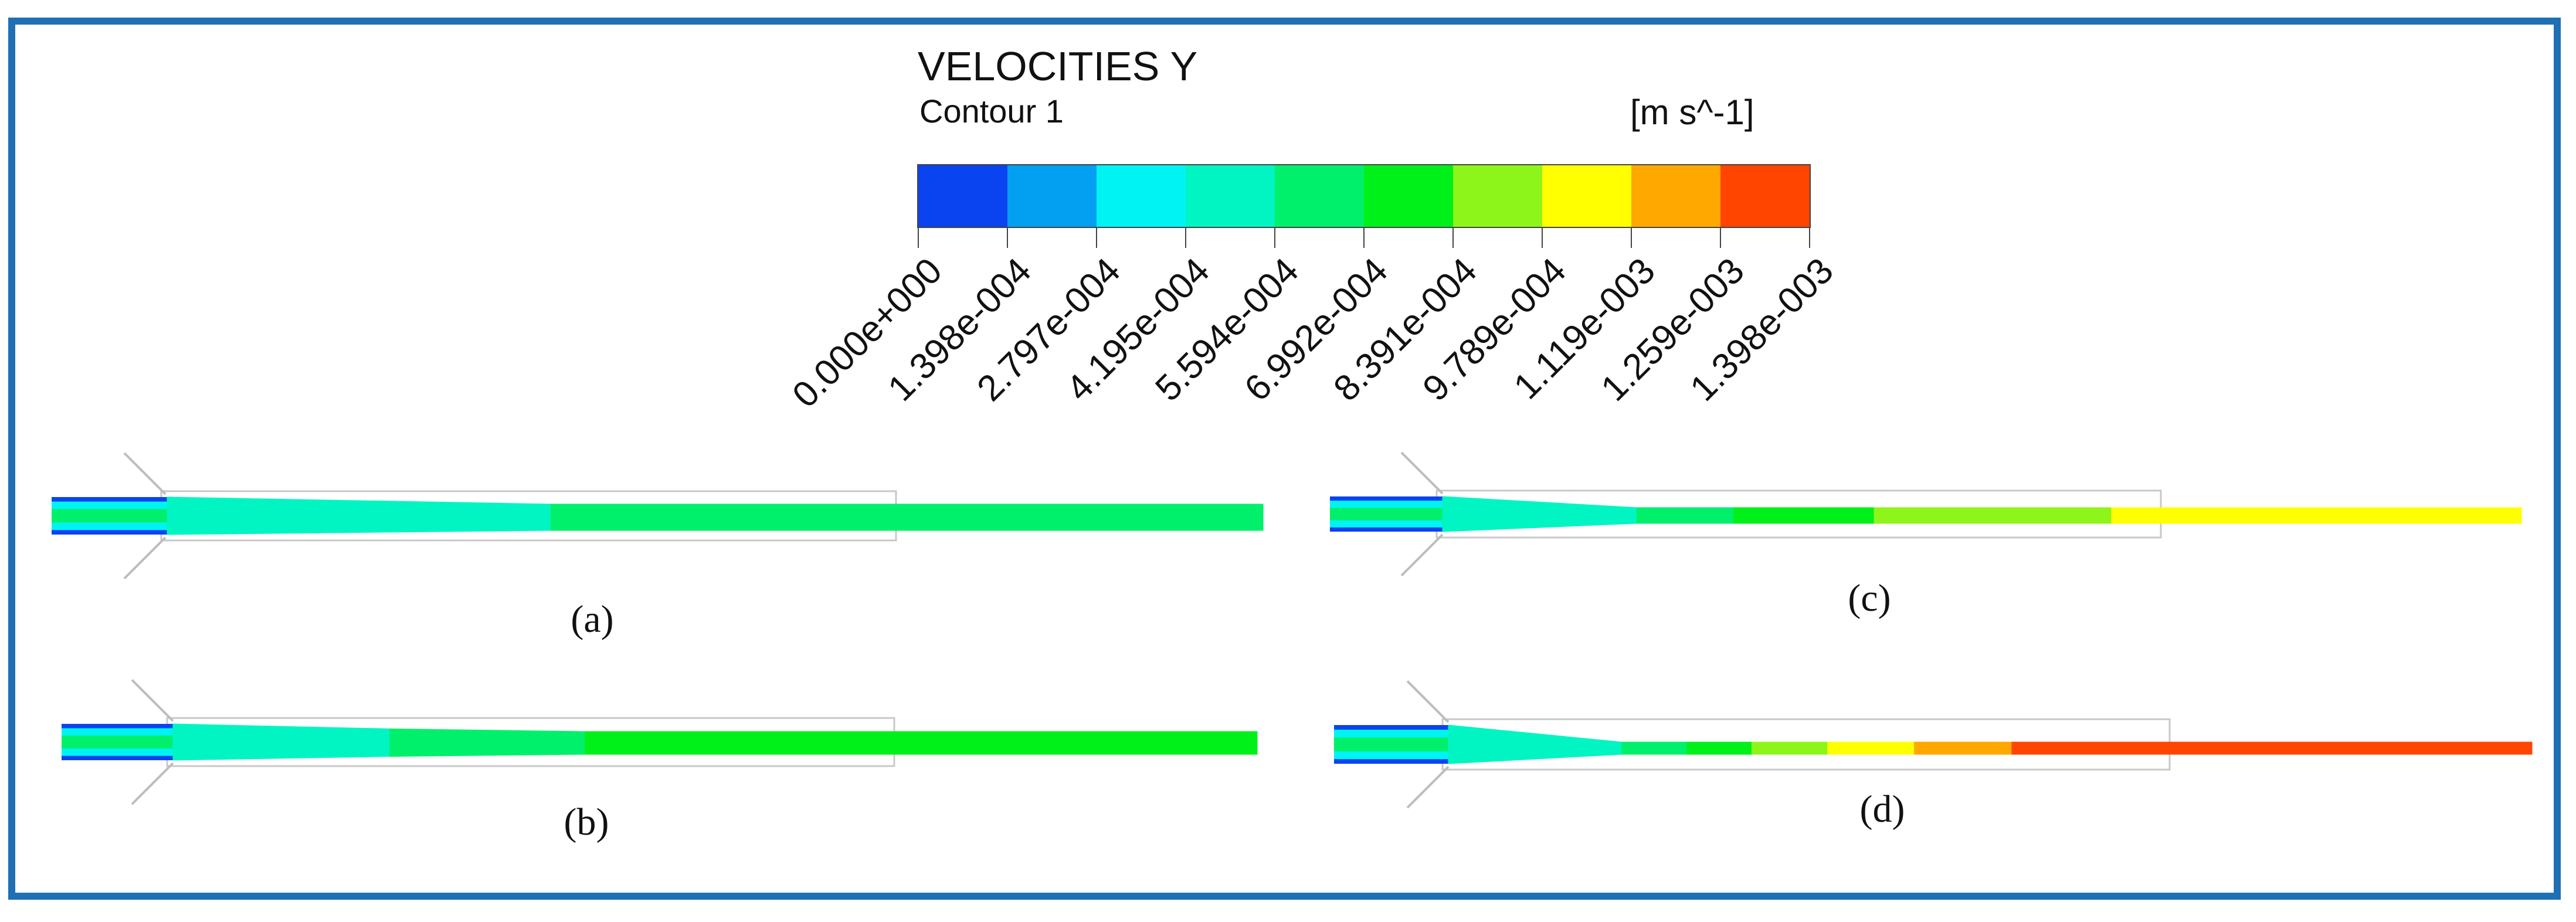  What do you see at coordinates (991, 111) in the screenshot?
I see `legend-subtitle: Contour 1` at bounding box center [991, 111].